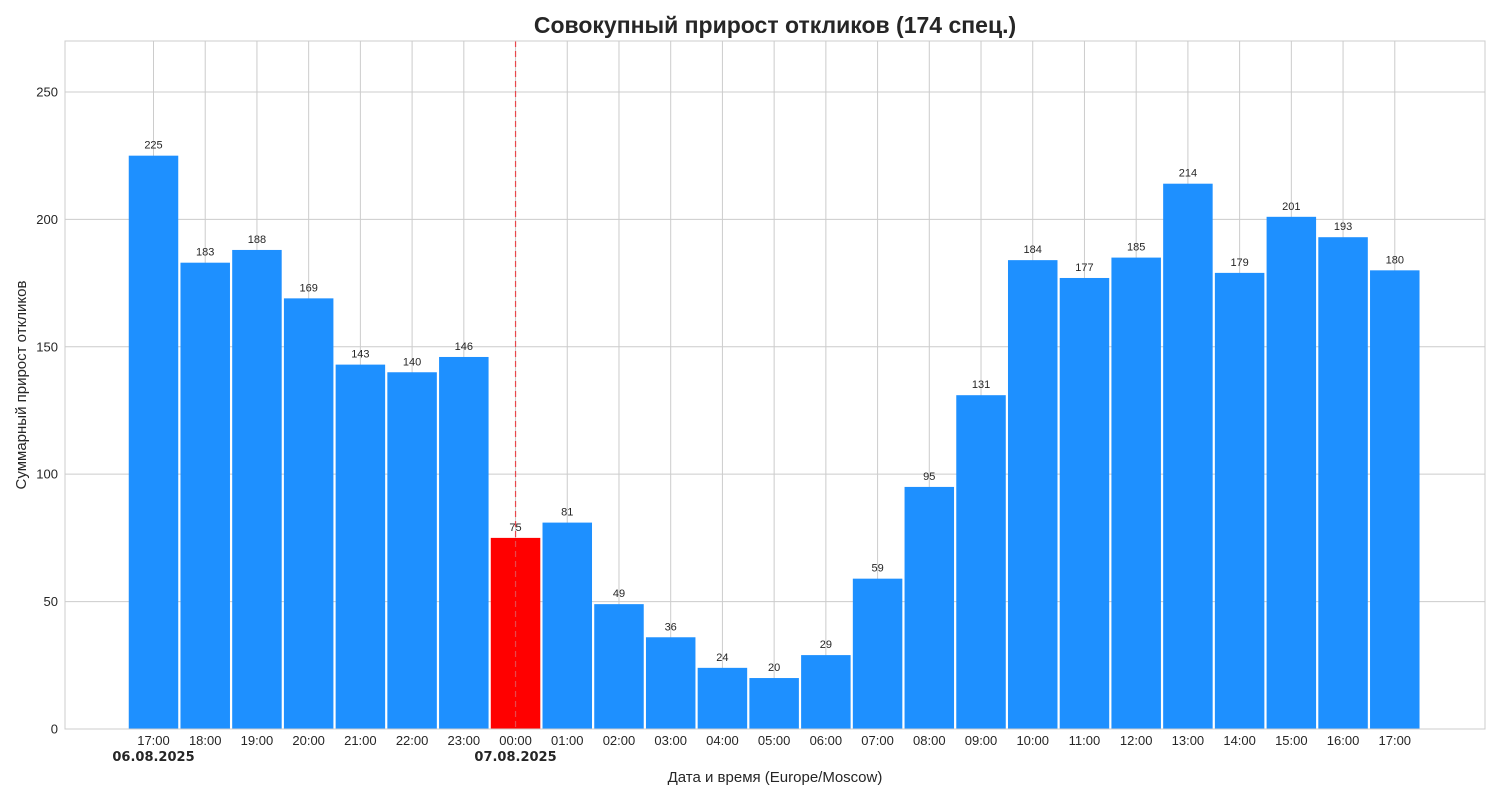 This screenshot has width=1500, height=800. Describe the element at coordinates (47, 474) in the screenshot. I see `y-tick-label: 100` at that location.